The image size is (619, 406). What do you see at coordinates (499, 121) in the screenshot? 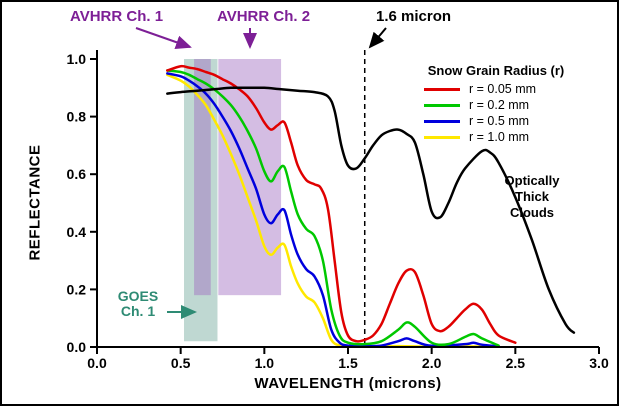
I see `legend-entry-label: r = 0.5 mm` at bounding box center [499, 121].